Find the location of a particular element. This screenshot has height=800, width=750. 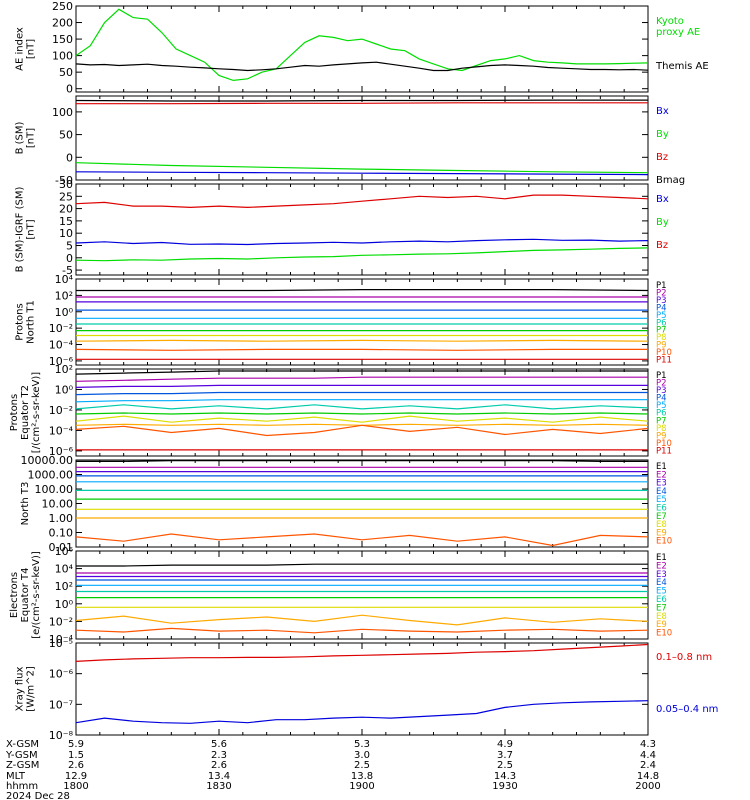

x-axis-value: 4.9 is located at coordinates (505, 744).